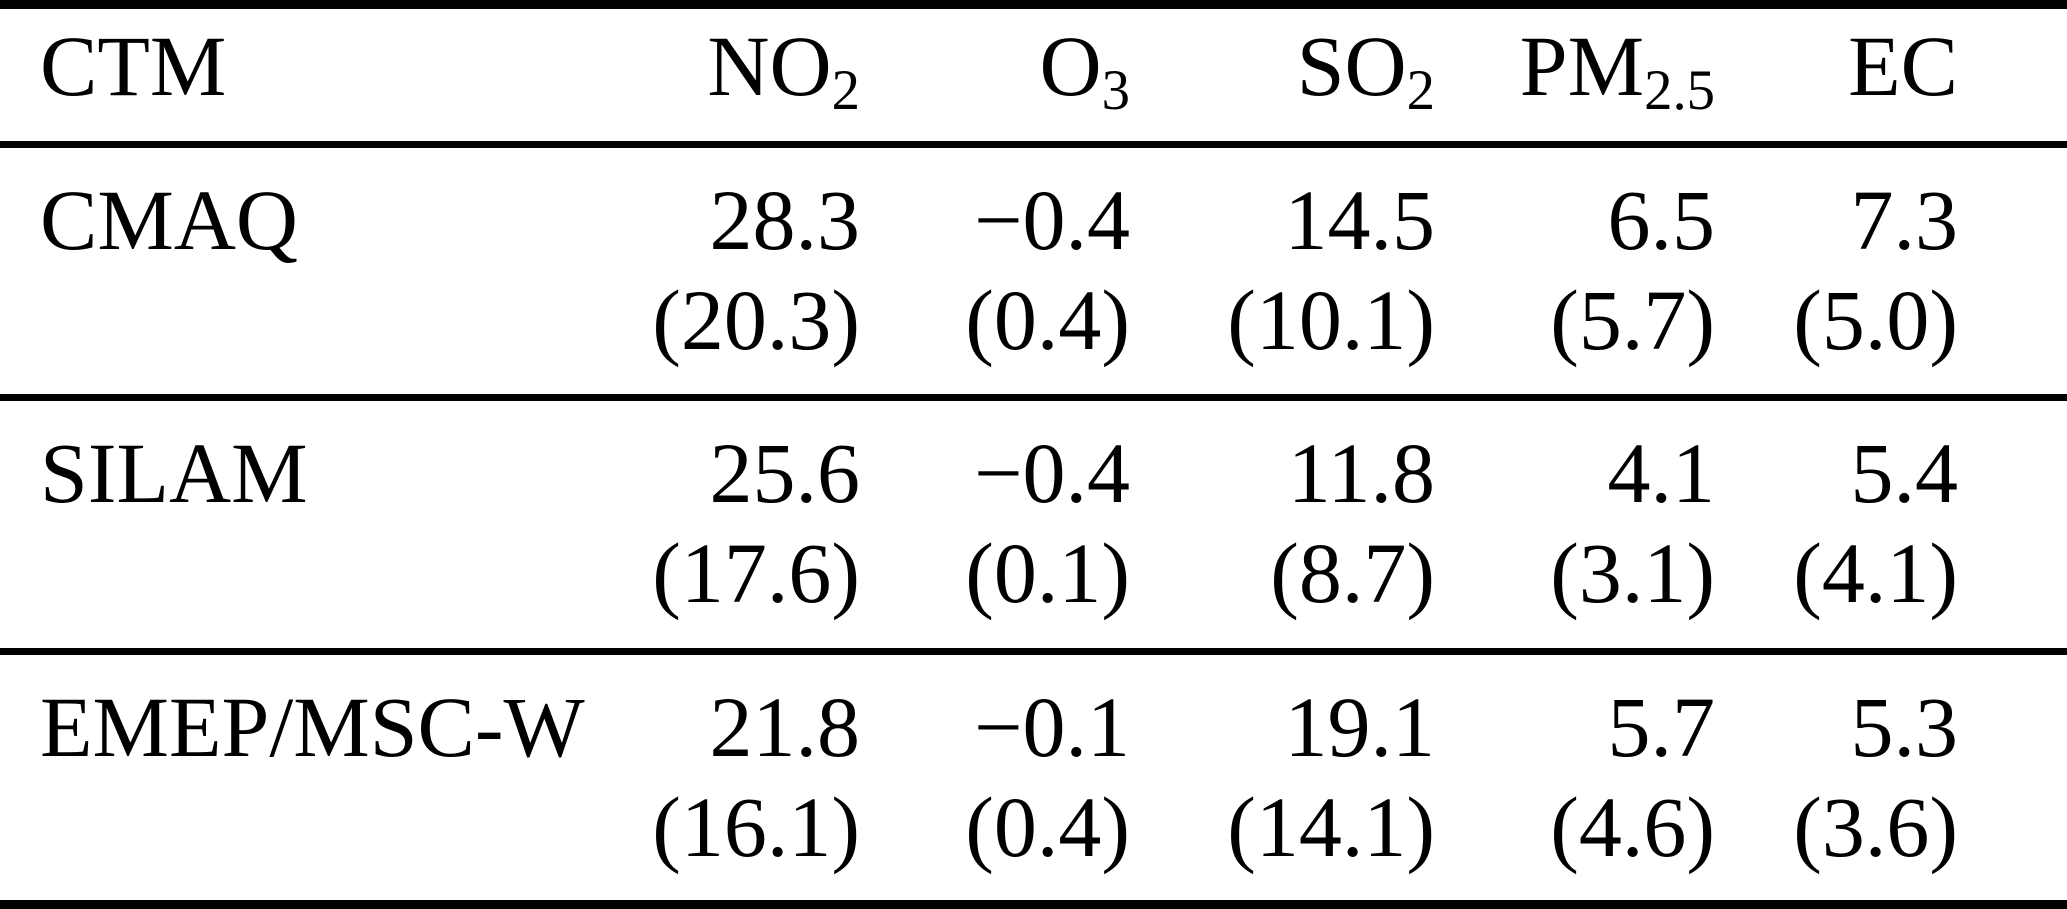  Describe the element at coordinates (1904, 726) in the screenshot. I see `primary-value: 5.3` at that location.